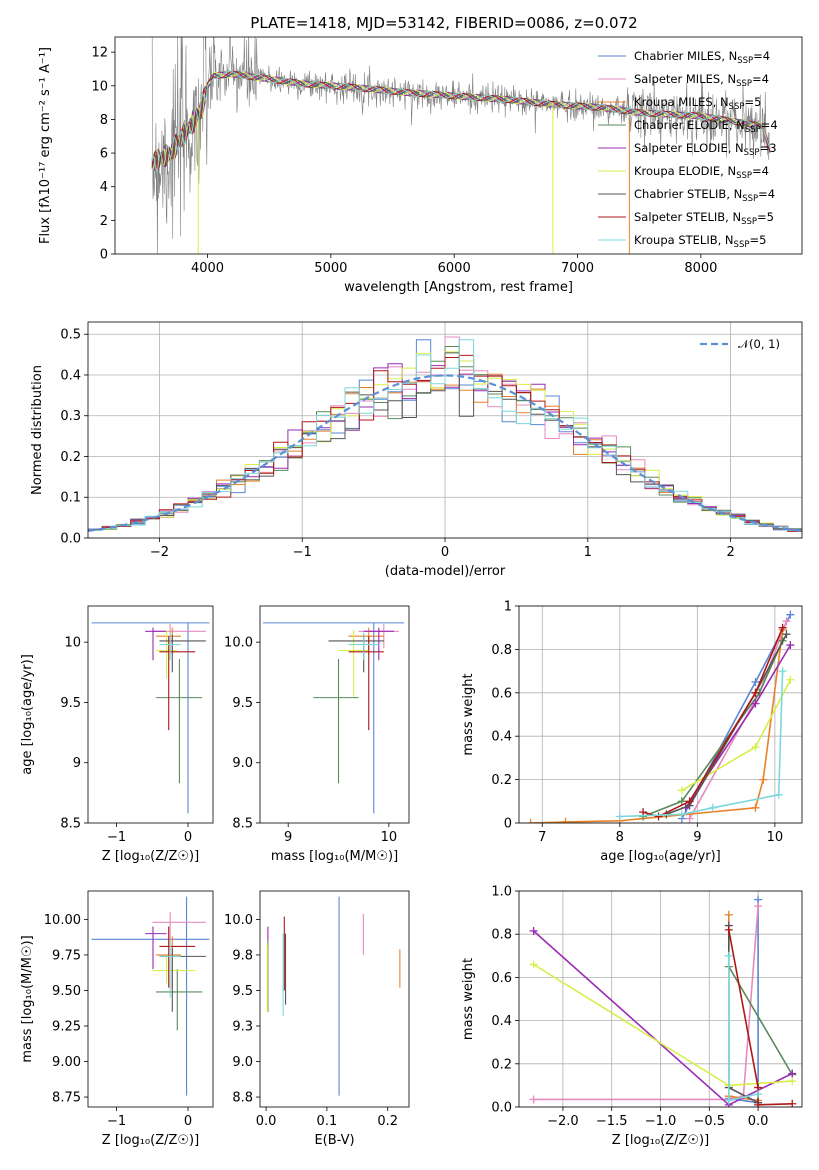 This screenshot has width=819, height=1170. I want to click on x-tick-label: −2, so click(159, 552).